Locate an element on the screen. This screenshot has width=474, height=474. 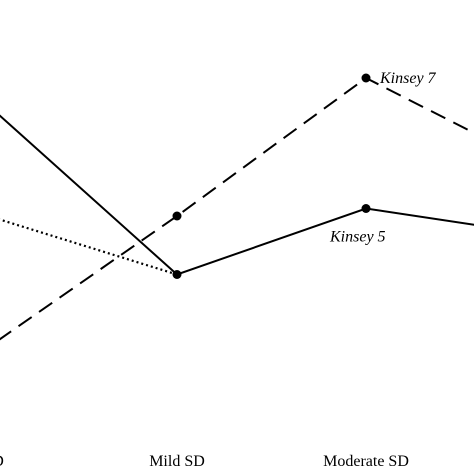
series-labels: Kinsey 5 Kinsey 7 is located at coordinates (383, 158).